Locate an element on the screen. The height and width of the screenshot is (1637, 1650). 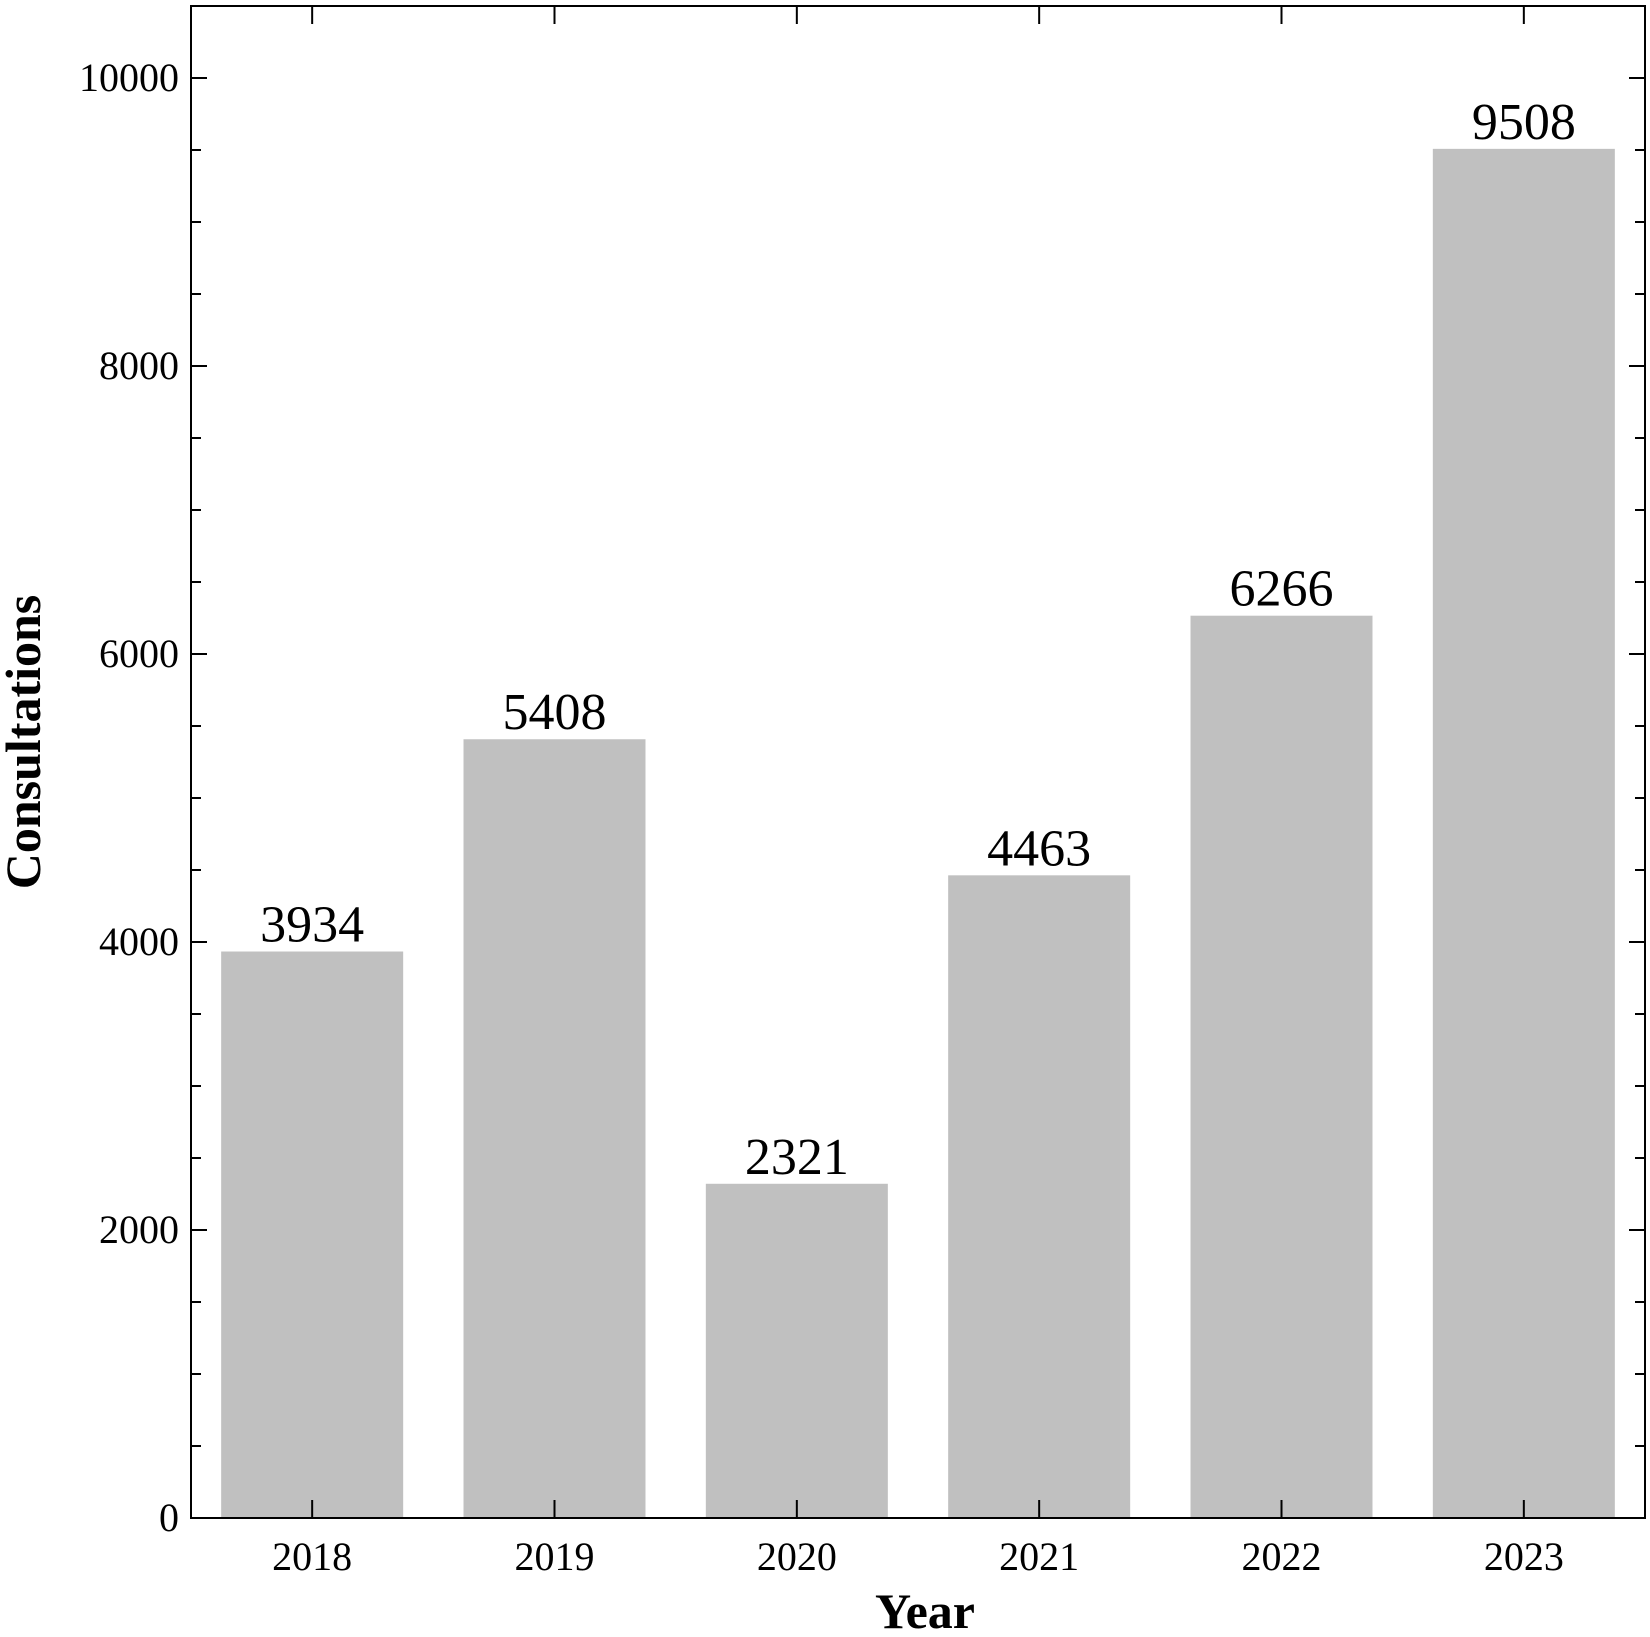
bar-2020 is located at coordinates (796, 1350).